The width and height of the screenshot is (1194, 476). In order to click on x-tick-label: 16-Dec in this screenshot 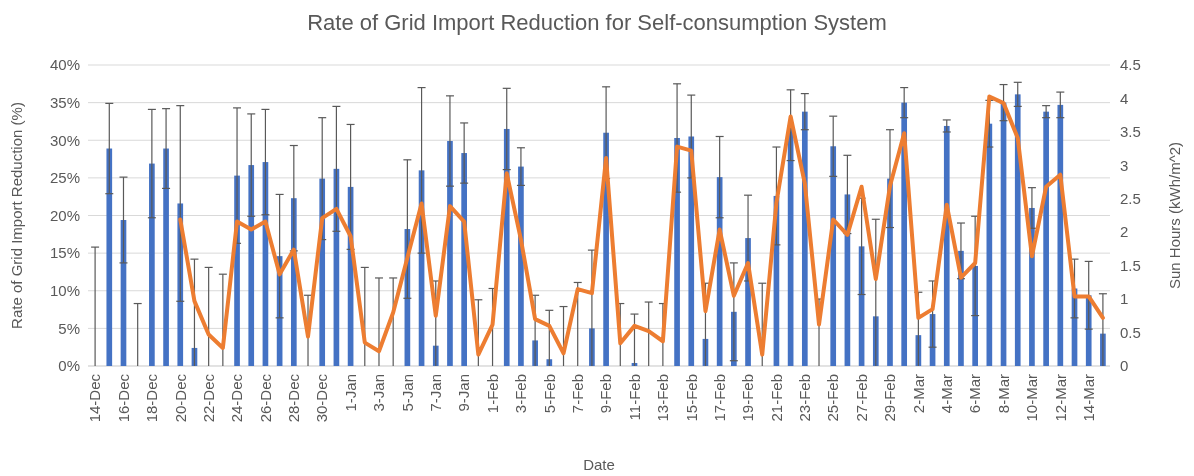, I will do `click(123, 398)`.